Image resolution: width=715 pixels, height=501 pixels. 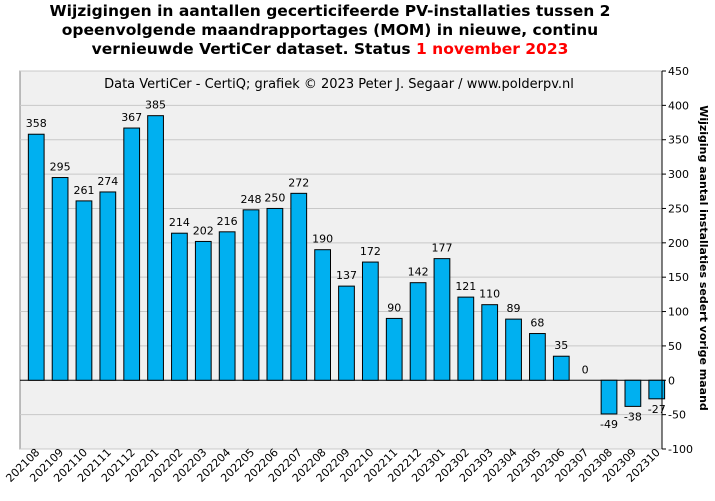 What do you see at coordinates (203, 230) in the screenshot?
I see `data-label: 202` at bounding box center [203, 230].